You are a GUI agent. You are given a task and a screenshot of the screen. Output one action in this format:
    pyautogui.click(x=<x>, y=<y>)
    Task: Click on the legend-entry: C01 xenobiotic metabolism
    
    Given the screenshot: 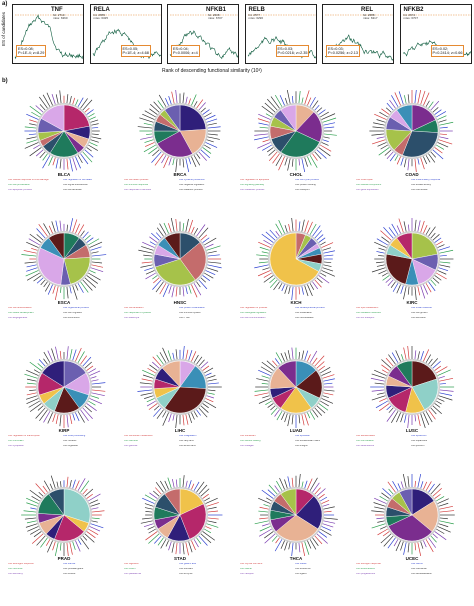 What is the action you would take?
    pyautogui.click(x=138, y=436)
    